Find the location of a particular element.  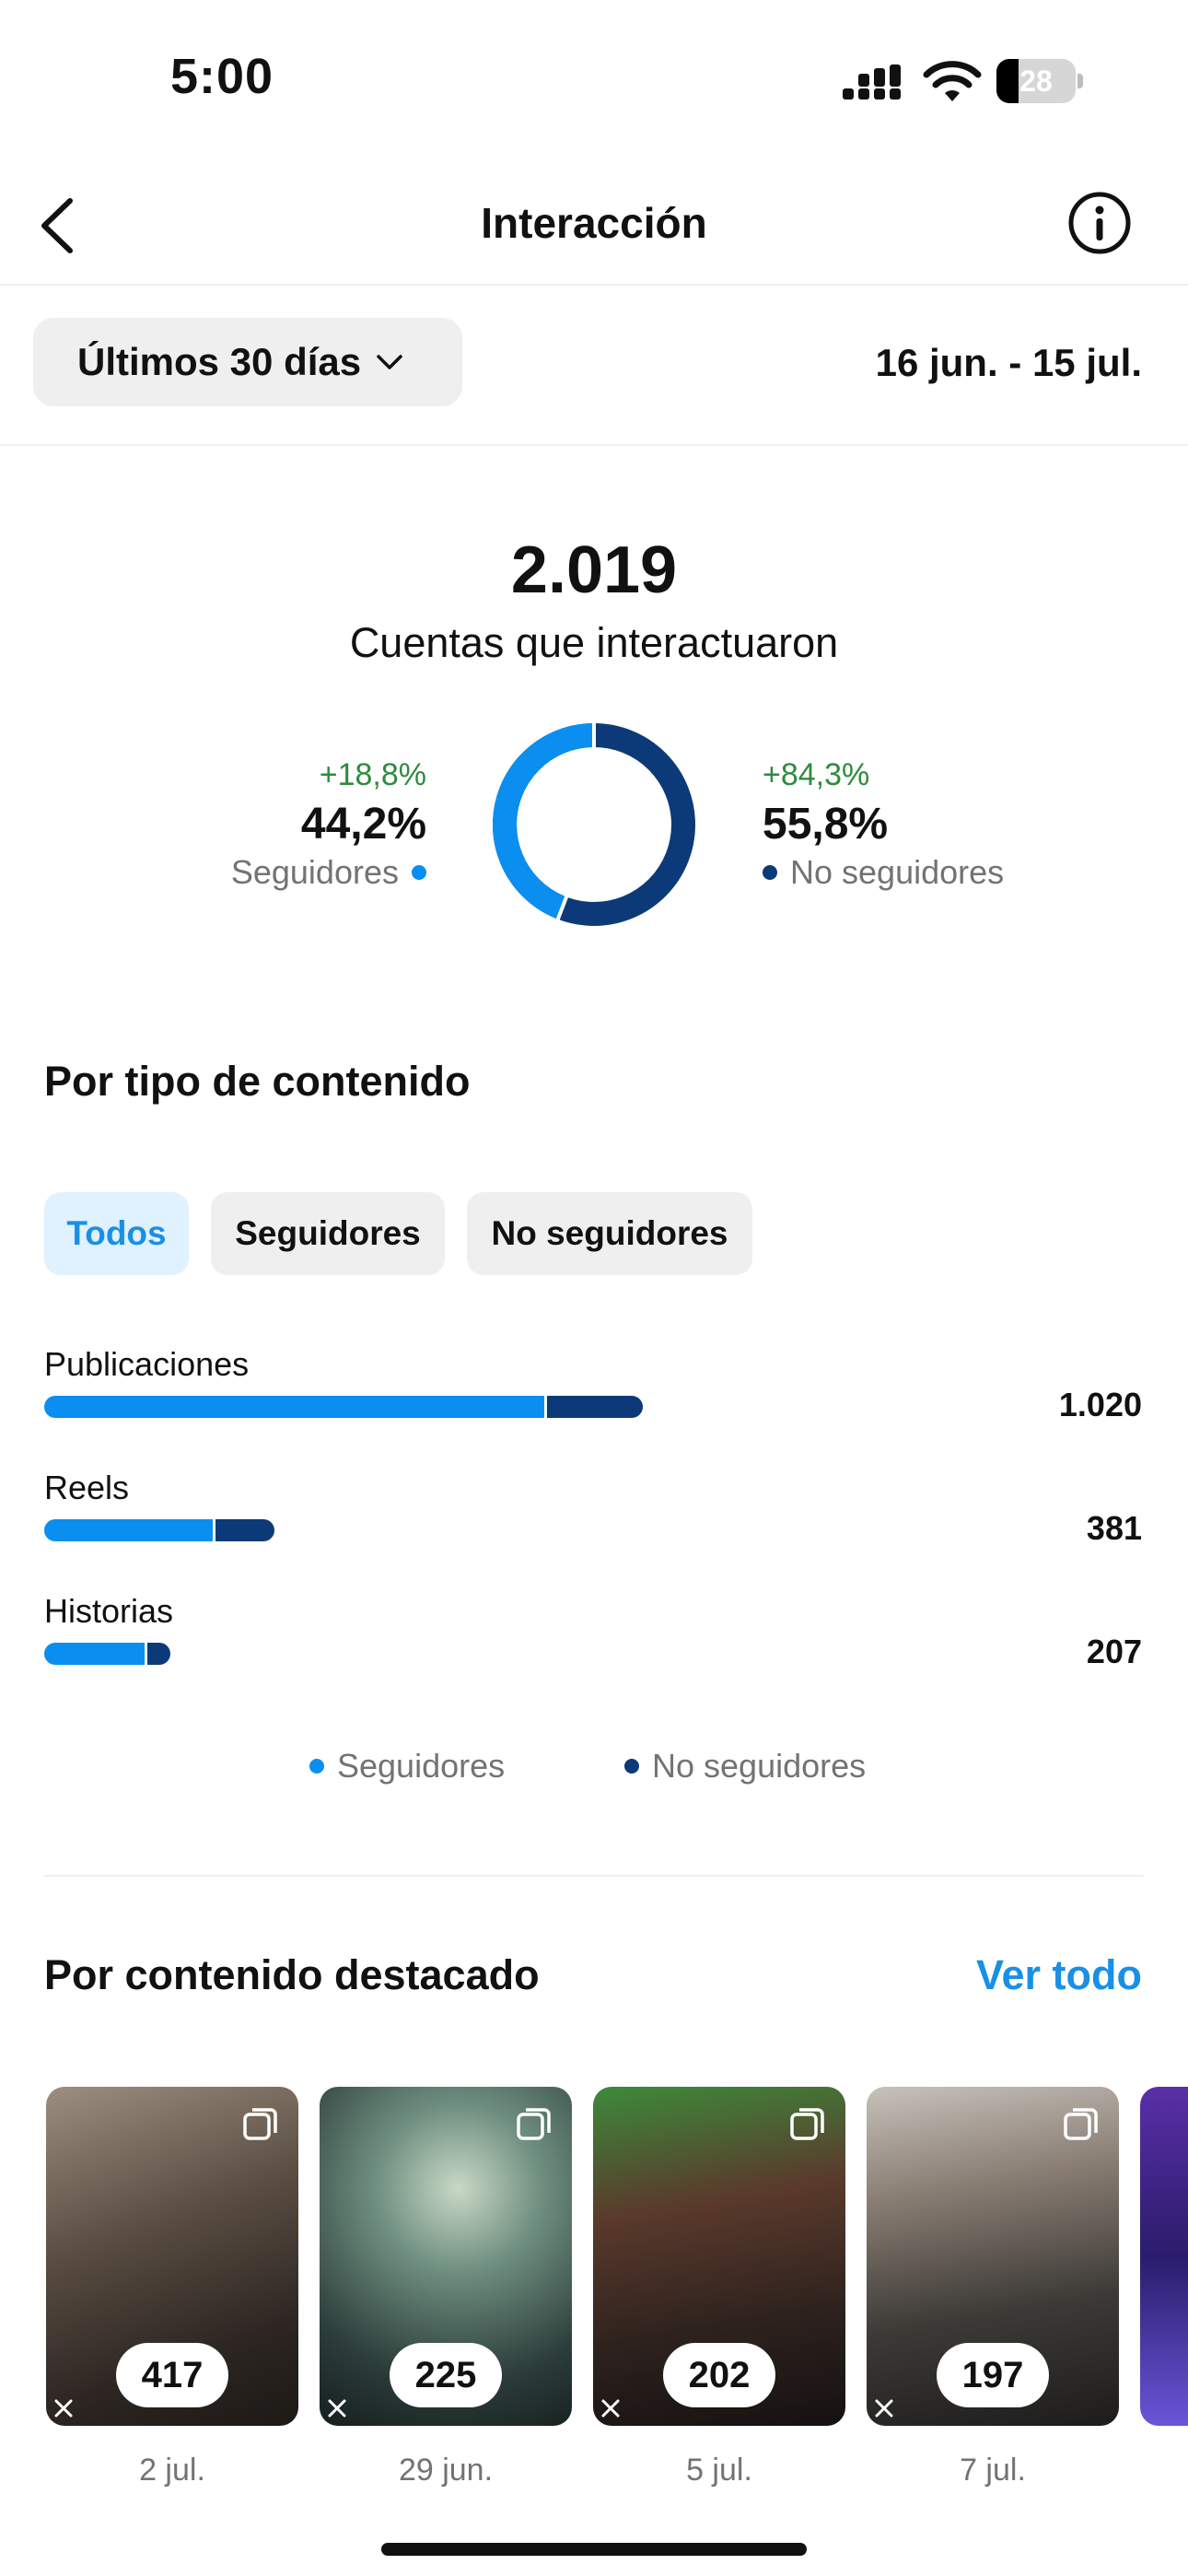

row-value-reels: 381 is located at coordinates (1114, 1528).